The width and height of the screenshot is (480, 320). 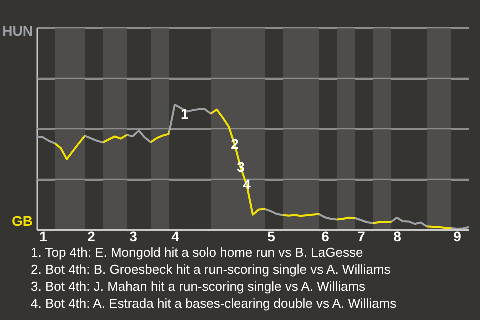 What do you see at coordinates (272, 236) in the screenshot?
I see `x-tick-label: 5` at bounding box center [272, 236].